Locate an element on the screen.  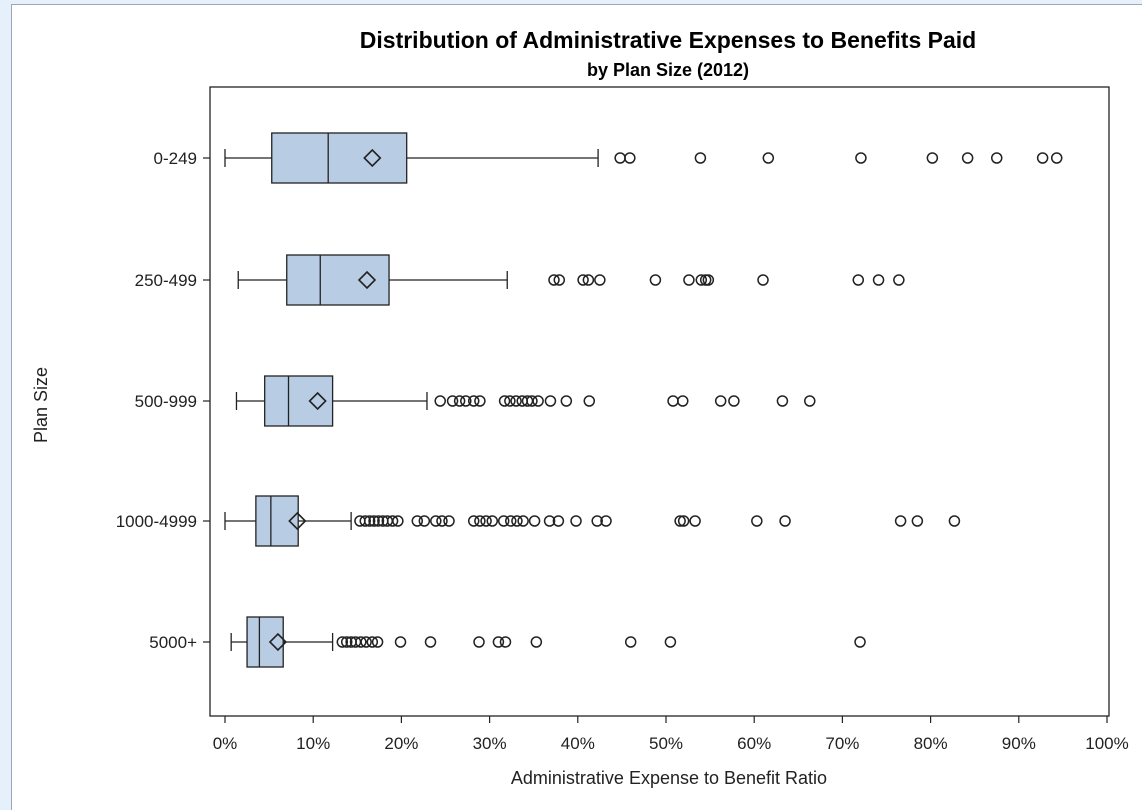
x-tick-label: 60% is located at coordinates (754, 743).